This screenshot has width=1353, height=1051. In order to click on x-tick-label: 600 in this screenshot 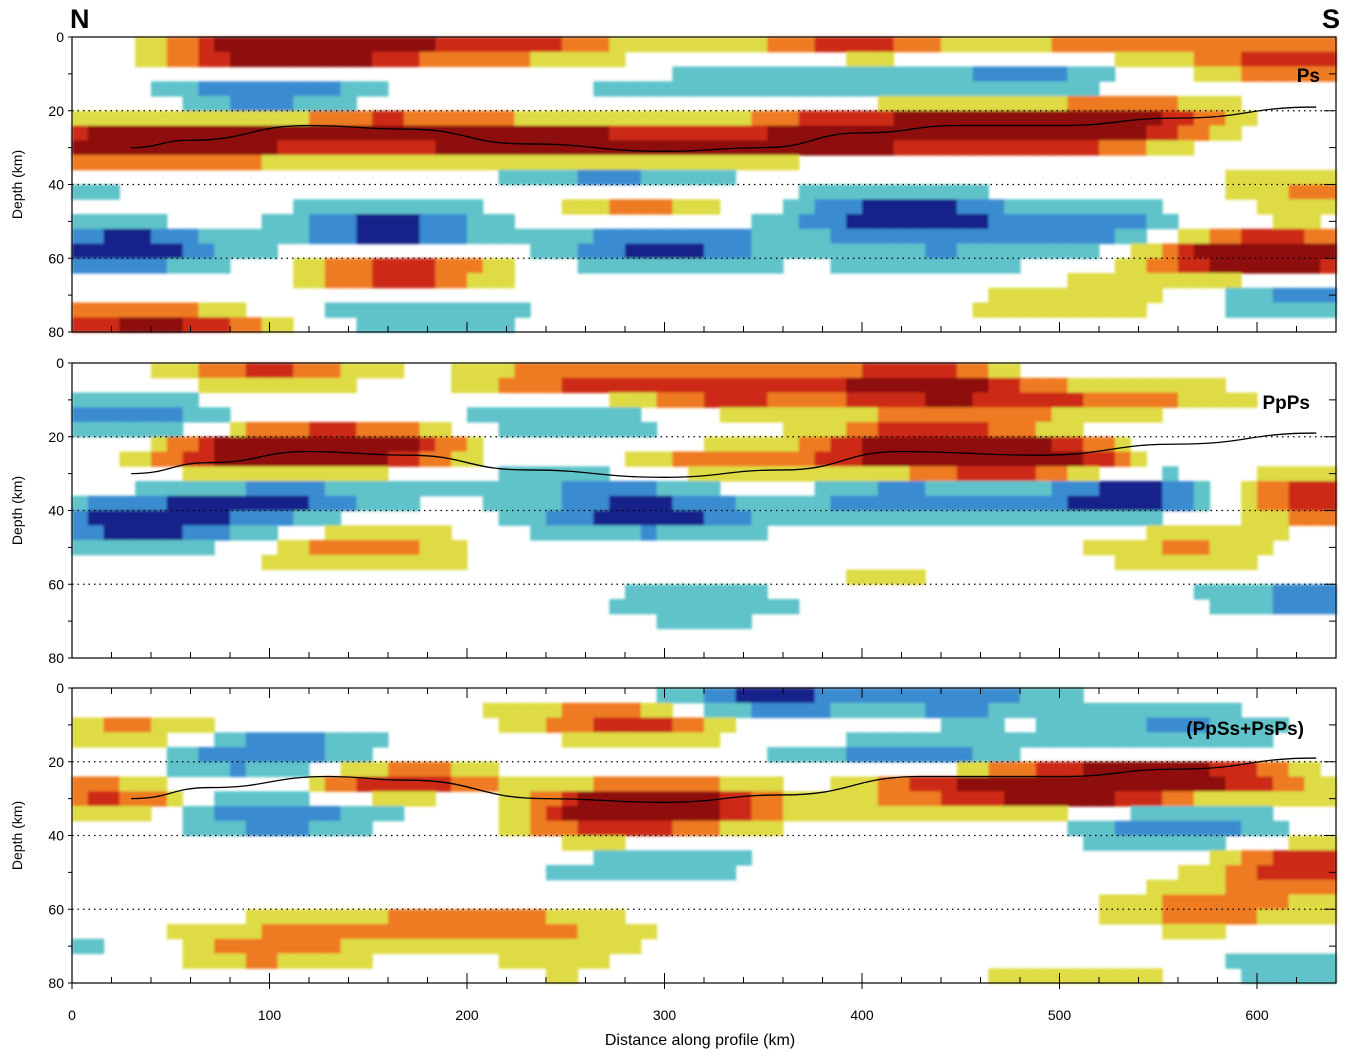, I will do `click(1257, 1015)`.